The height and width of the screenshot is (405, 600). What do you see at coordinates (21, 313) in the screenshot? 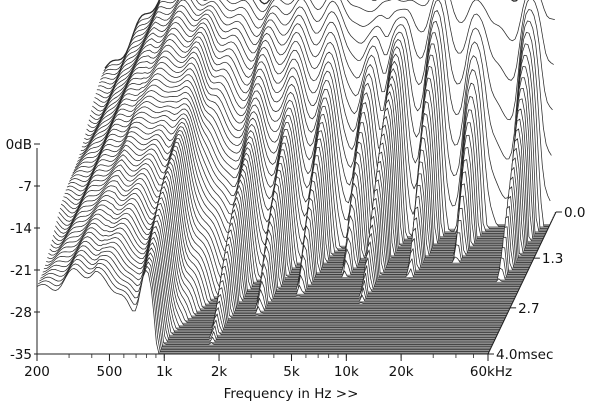
I see `y-tick-label: -28` at bounding box center [21, 313].